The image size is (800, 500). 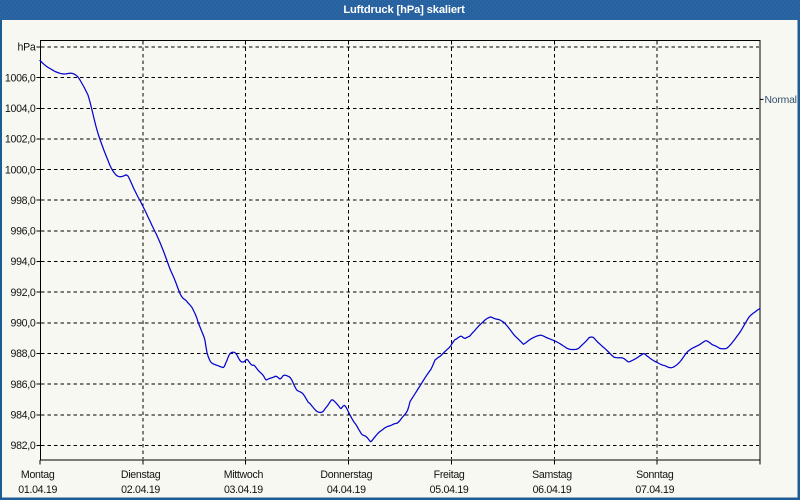 I want to click on svg-text: hPa, so click(x=27, y=48).